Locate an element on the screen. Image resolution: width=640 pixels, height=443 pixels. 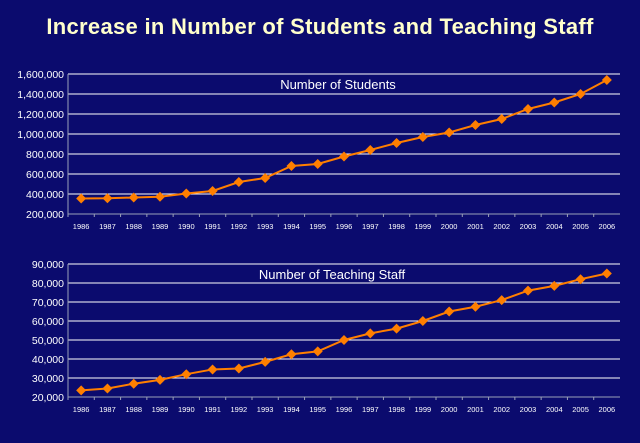
chart-title: Number of Students is located at coordinates (338, 84).